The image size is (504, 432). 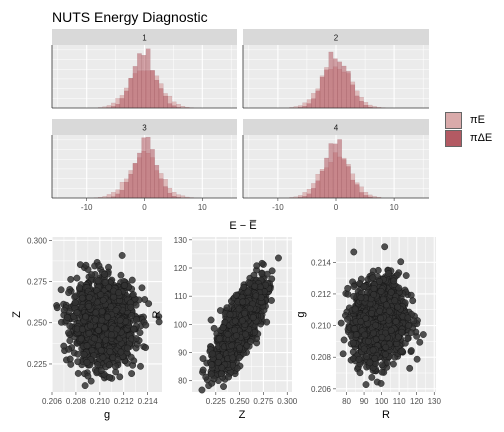 What do you see at coordinates (336, 128) in the screenshot?
I see `facet-label-4: 4` at bounding box center [336, 128].